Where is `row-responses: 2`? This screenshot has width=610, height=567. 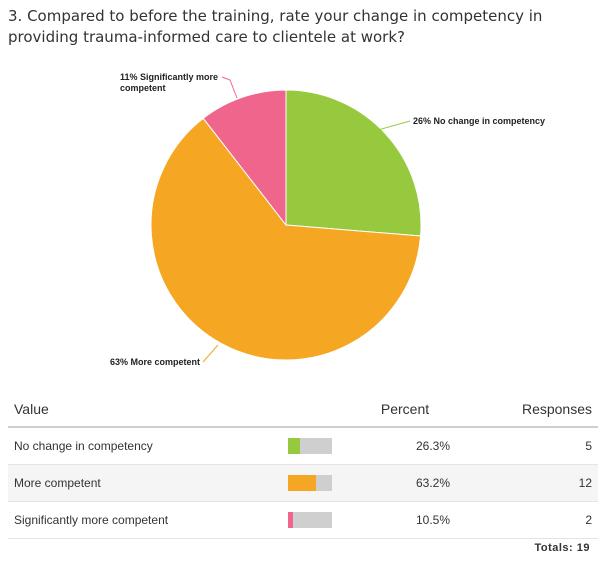
row-responses: 2 is located at coordinates (527, 520).